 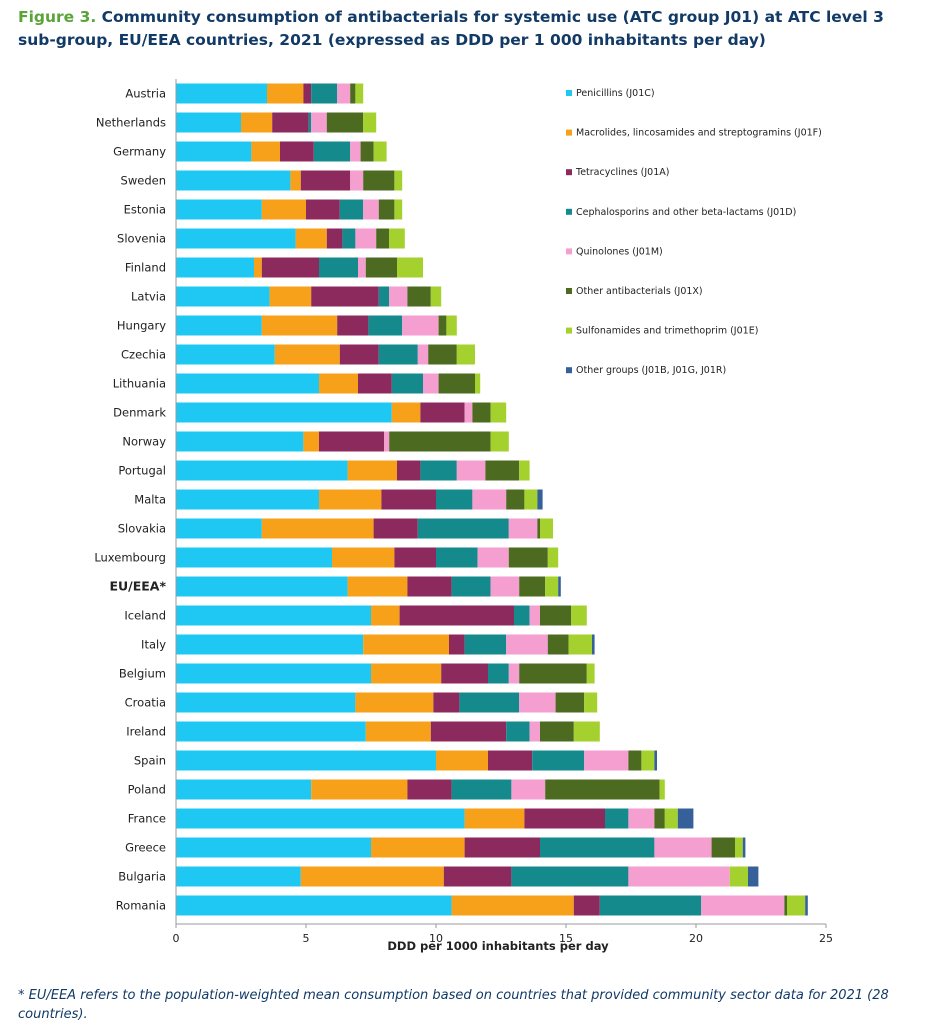 What do you see at coordinates (144, 442) in the screenshot?
I see `category-label: Norway` at bounding box center [144, 442].